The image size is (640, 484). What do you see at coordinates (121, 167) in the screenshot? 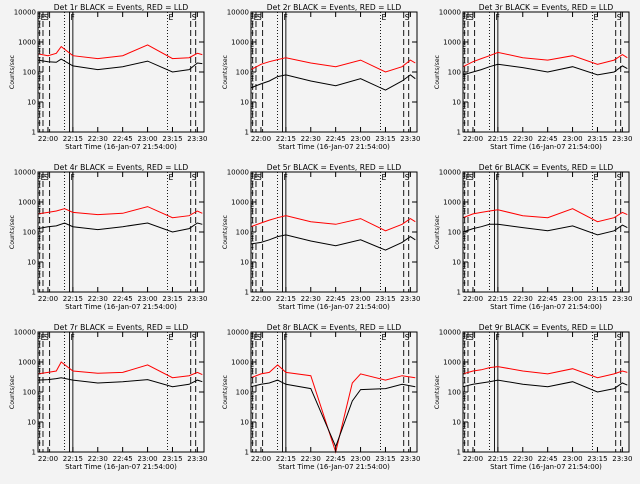
I see `chart-title: Det 4r BLACK = Events, RED = LLD` at bounding box center [121, 167].